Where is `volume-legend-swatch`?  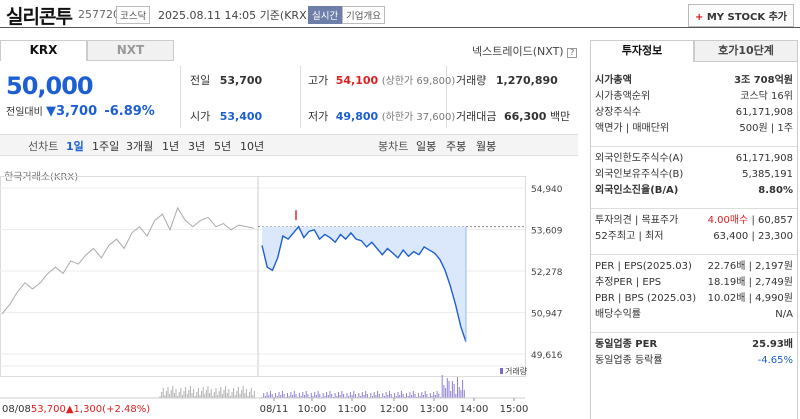 volume-legend-swatch is located at coordinates (501, 371).